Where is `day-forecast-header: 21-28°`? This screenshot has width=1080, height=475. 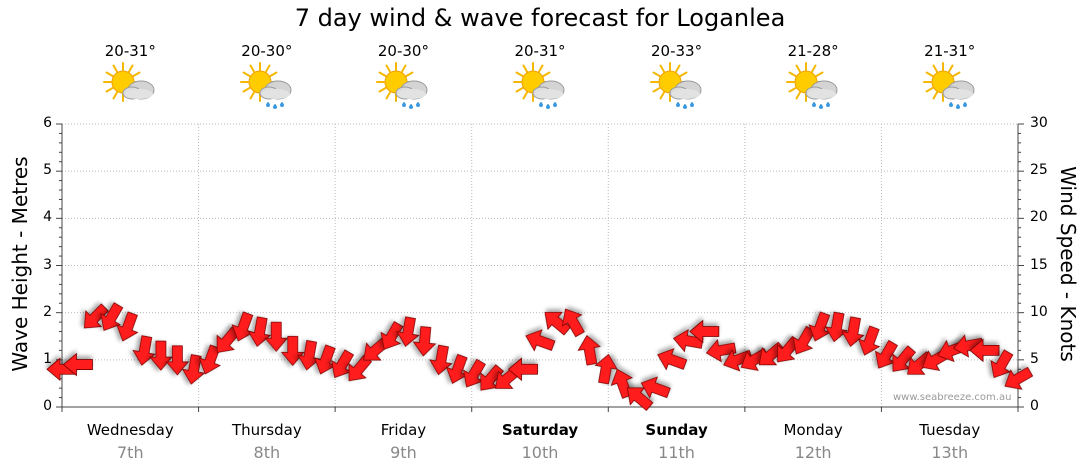 day-forecast-header: 21-28° is located at coordinates (813, 76).